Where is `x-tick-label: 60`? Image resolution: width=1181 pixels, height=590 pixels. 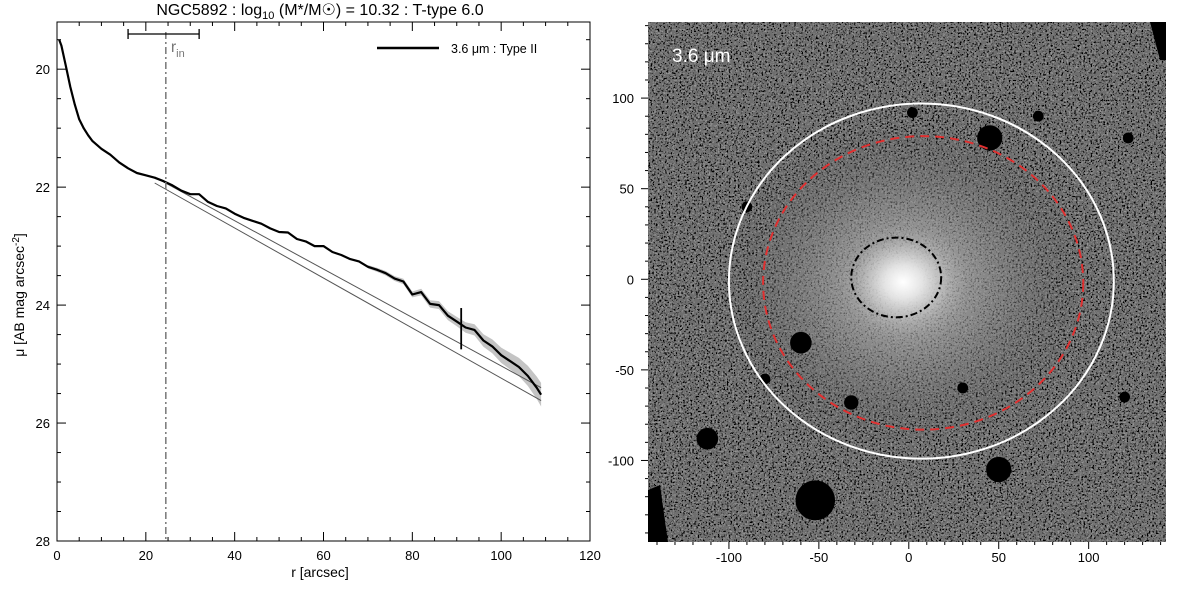
x-tick-label: 60 is located at coordinates (323, 555).